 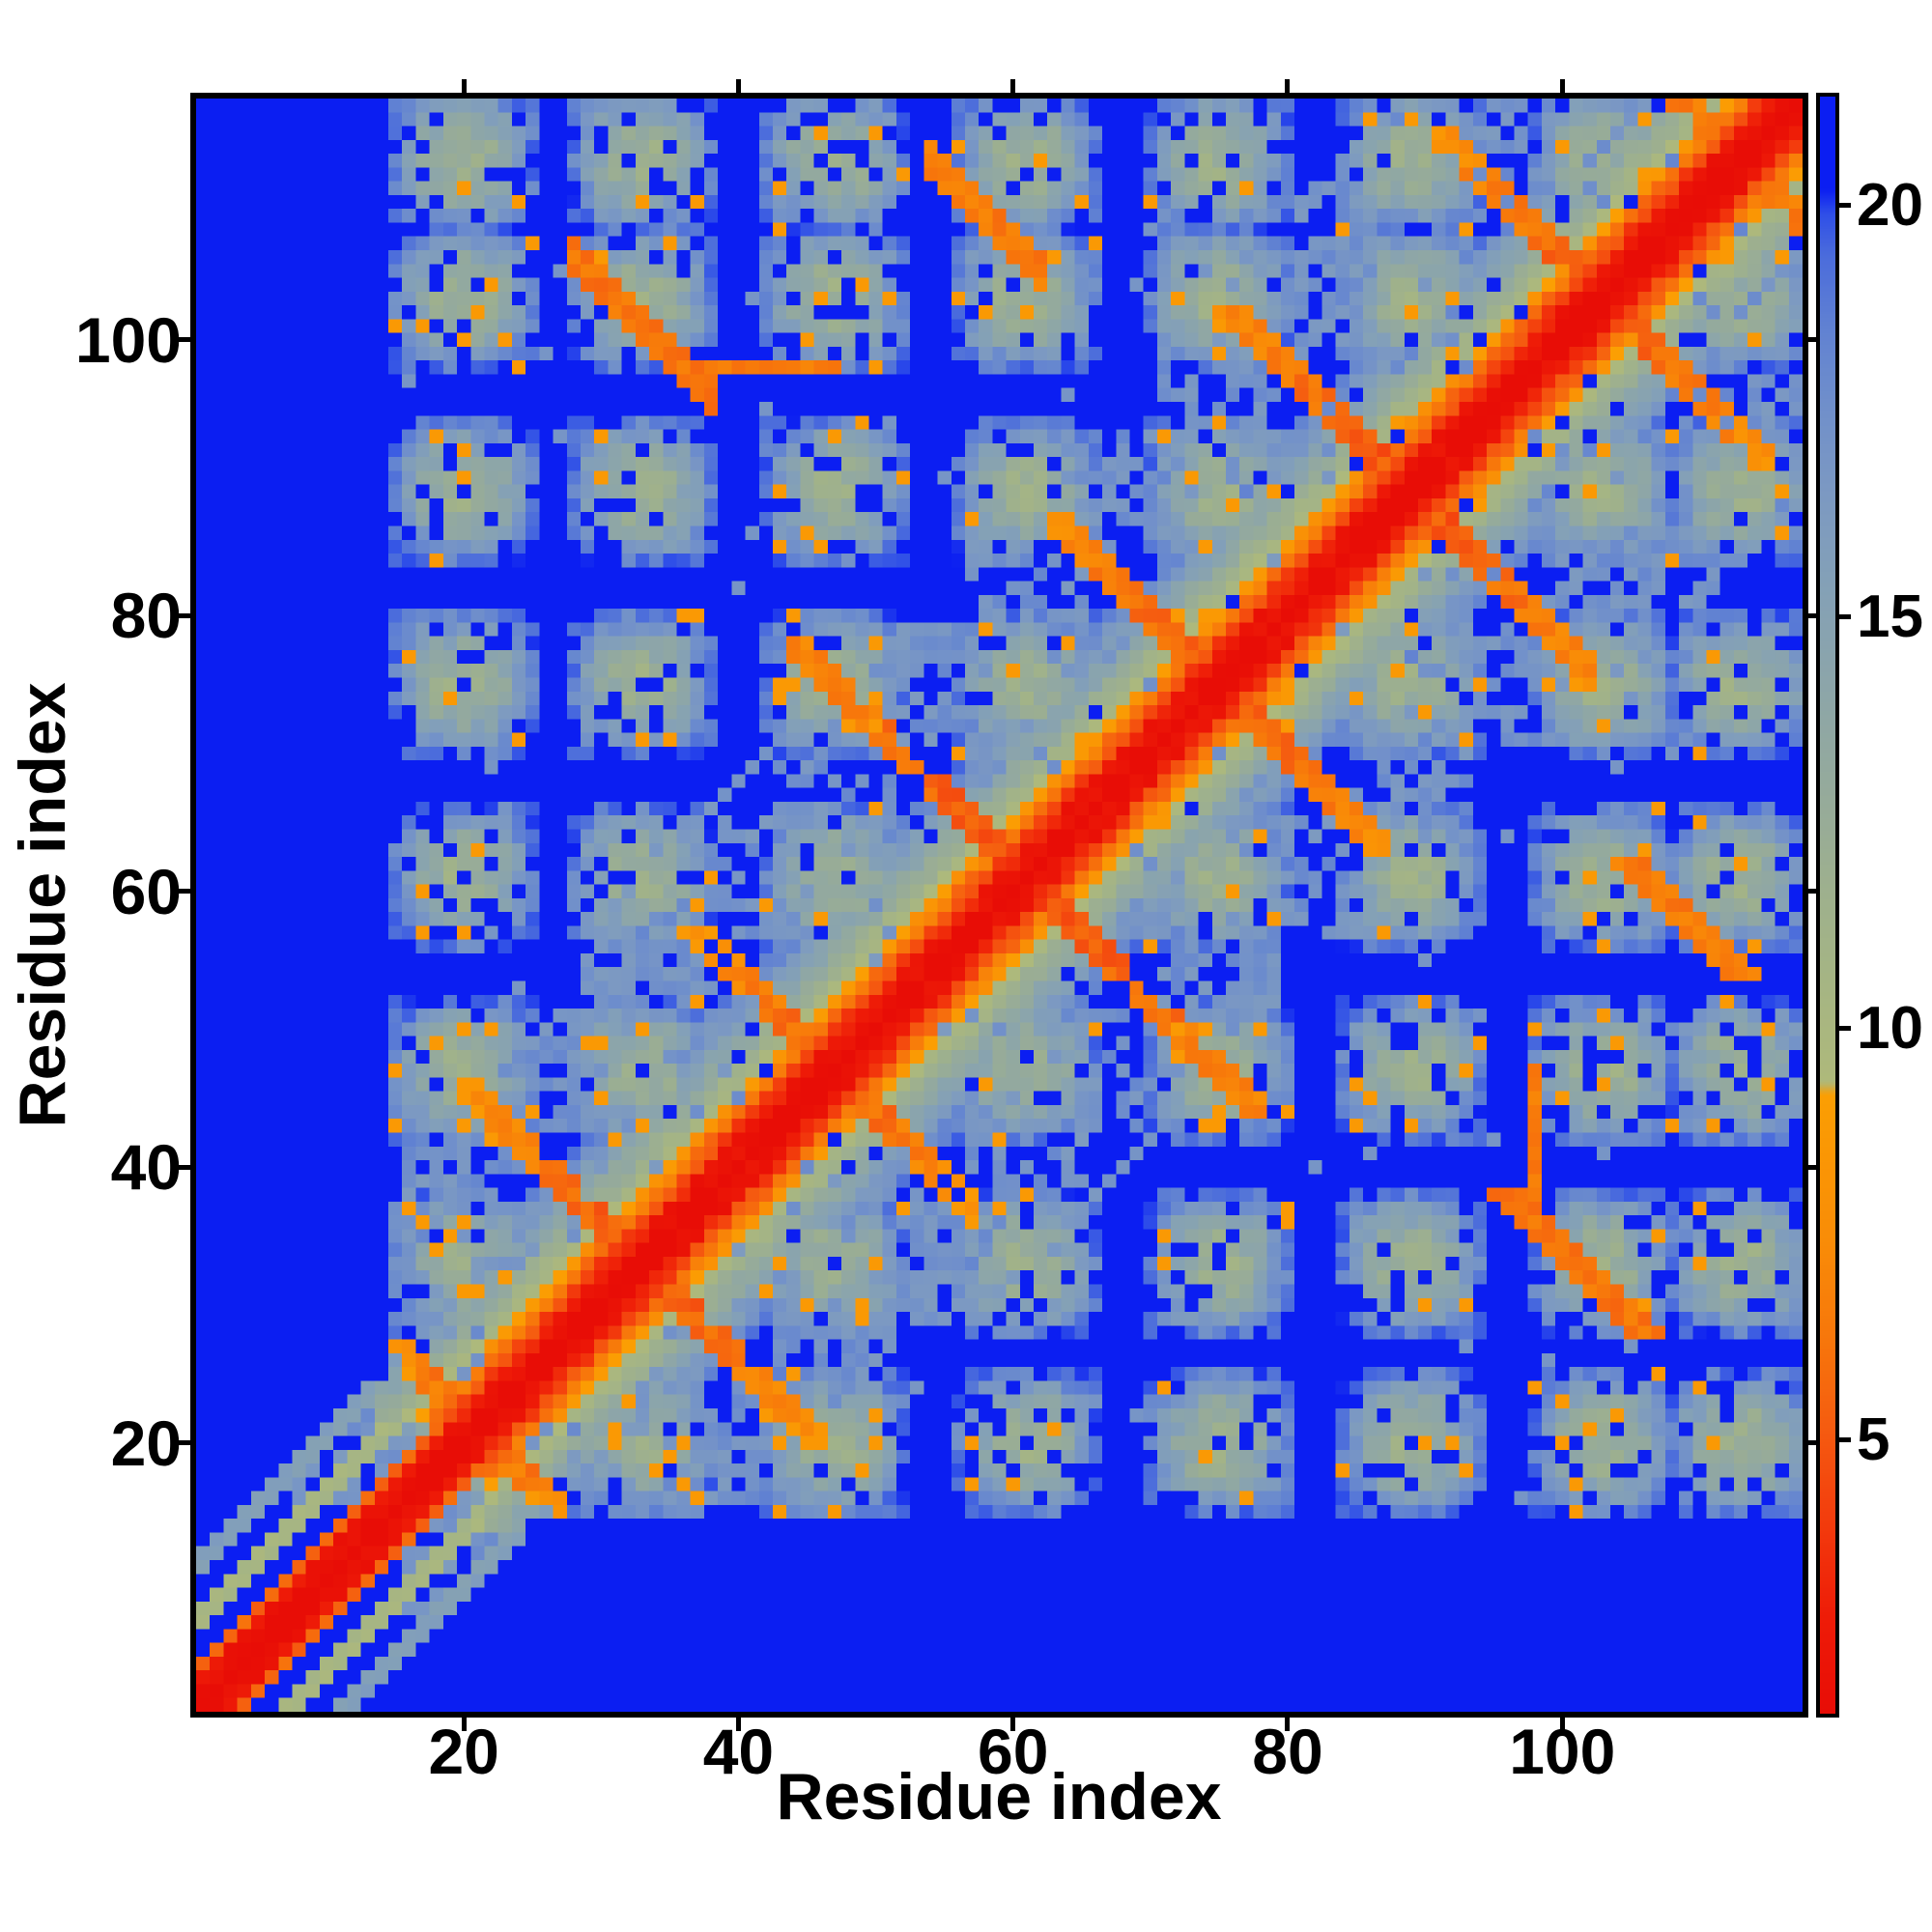 I want to click on x-axis-label: Residue index, so click(x=999, y=1796).